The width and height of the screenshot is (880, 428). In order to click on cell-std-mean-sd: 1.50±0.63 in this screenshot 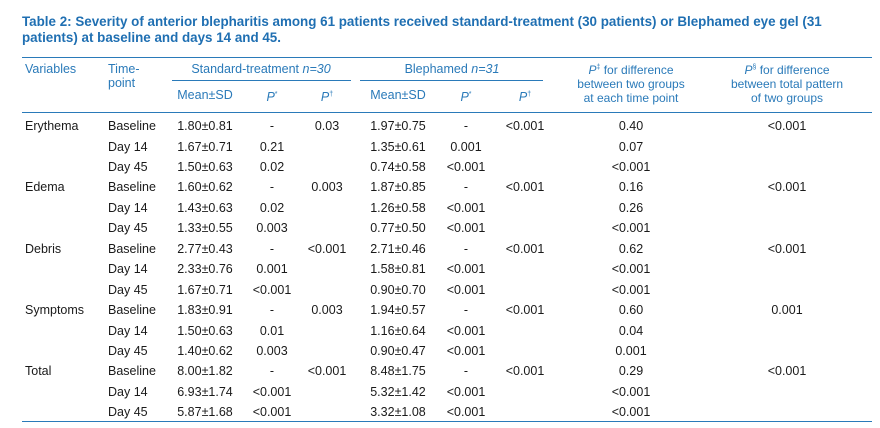, I will do `click(205, 331)`.